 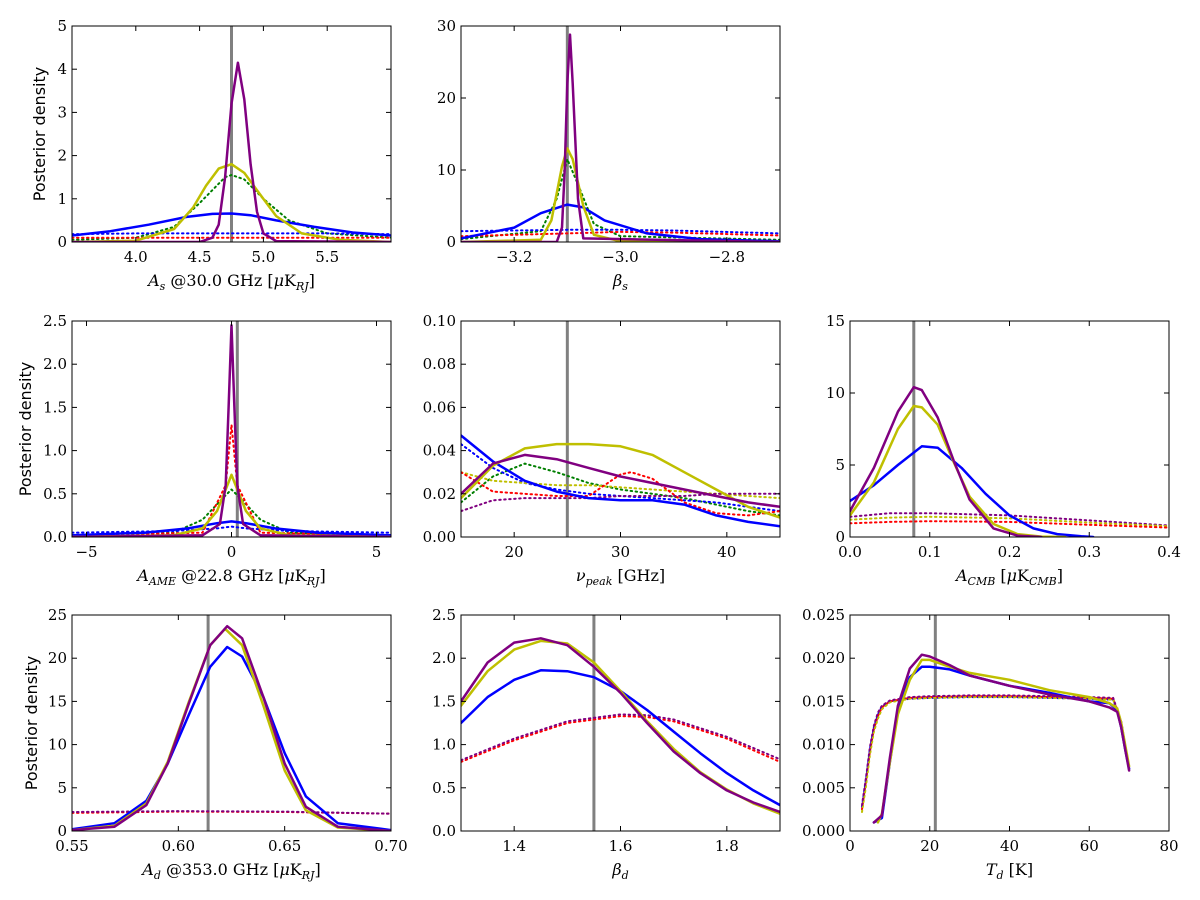 I want to click on x-tick-label: 0.70, so click(x=390, y=846).